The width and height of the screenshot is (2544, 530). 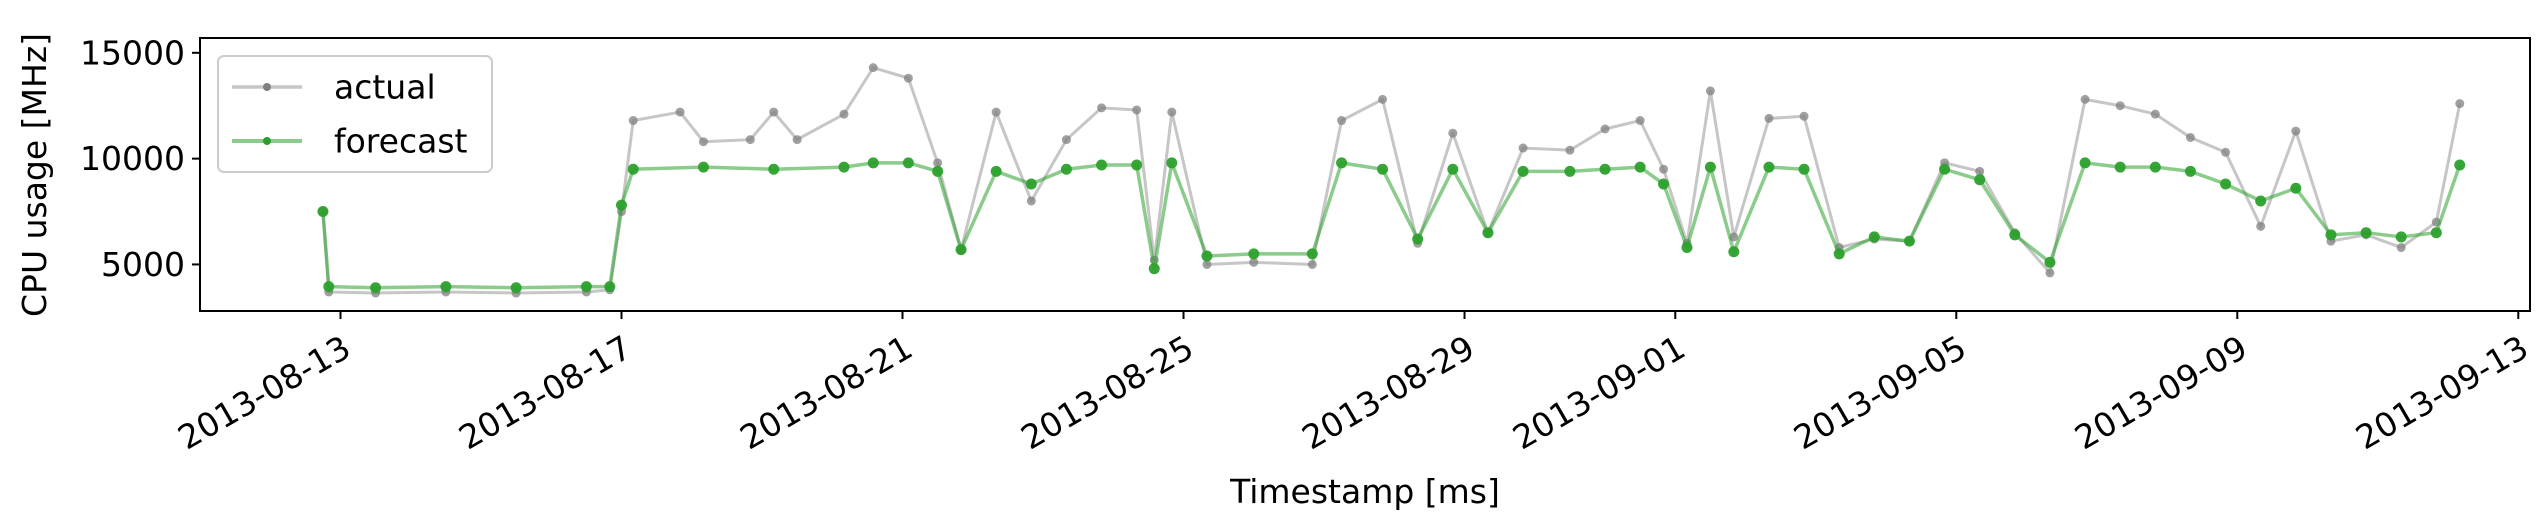 What do you see at coordinates (143, 264) in the screenshot?
I see `y-tick-label-0: 5000` at bounding box center [143, 264].